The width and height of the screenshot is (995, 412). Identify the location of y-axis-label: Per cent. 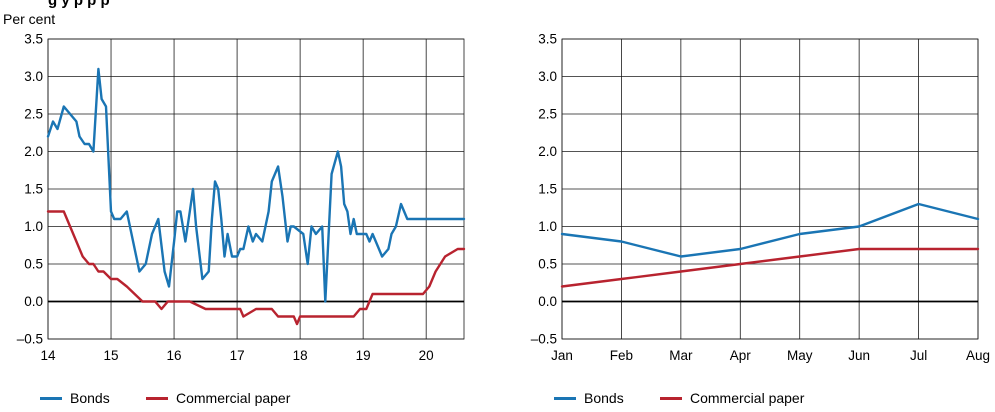
(29, 19).